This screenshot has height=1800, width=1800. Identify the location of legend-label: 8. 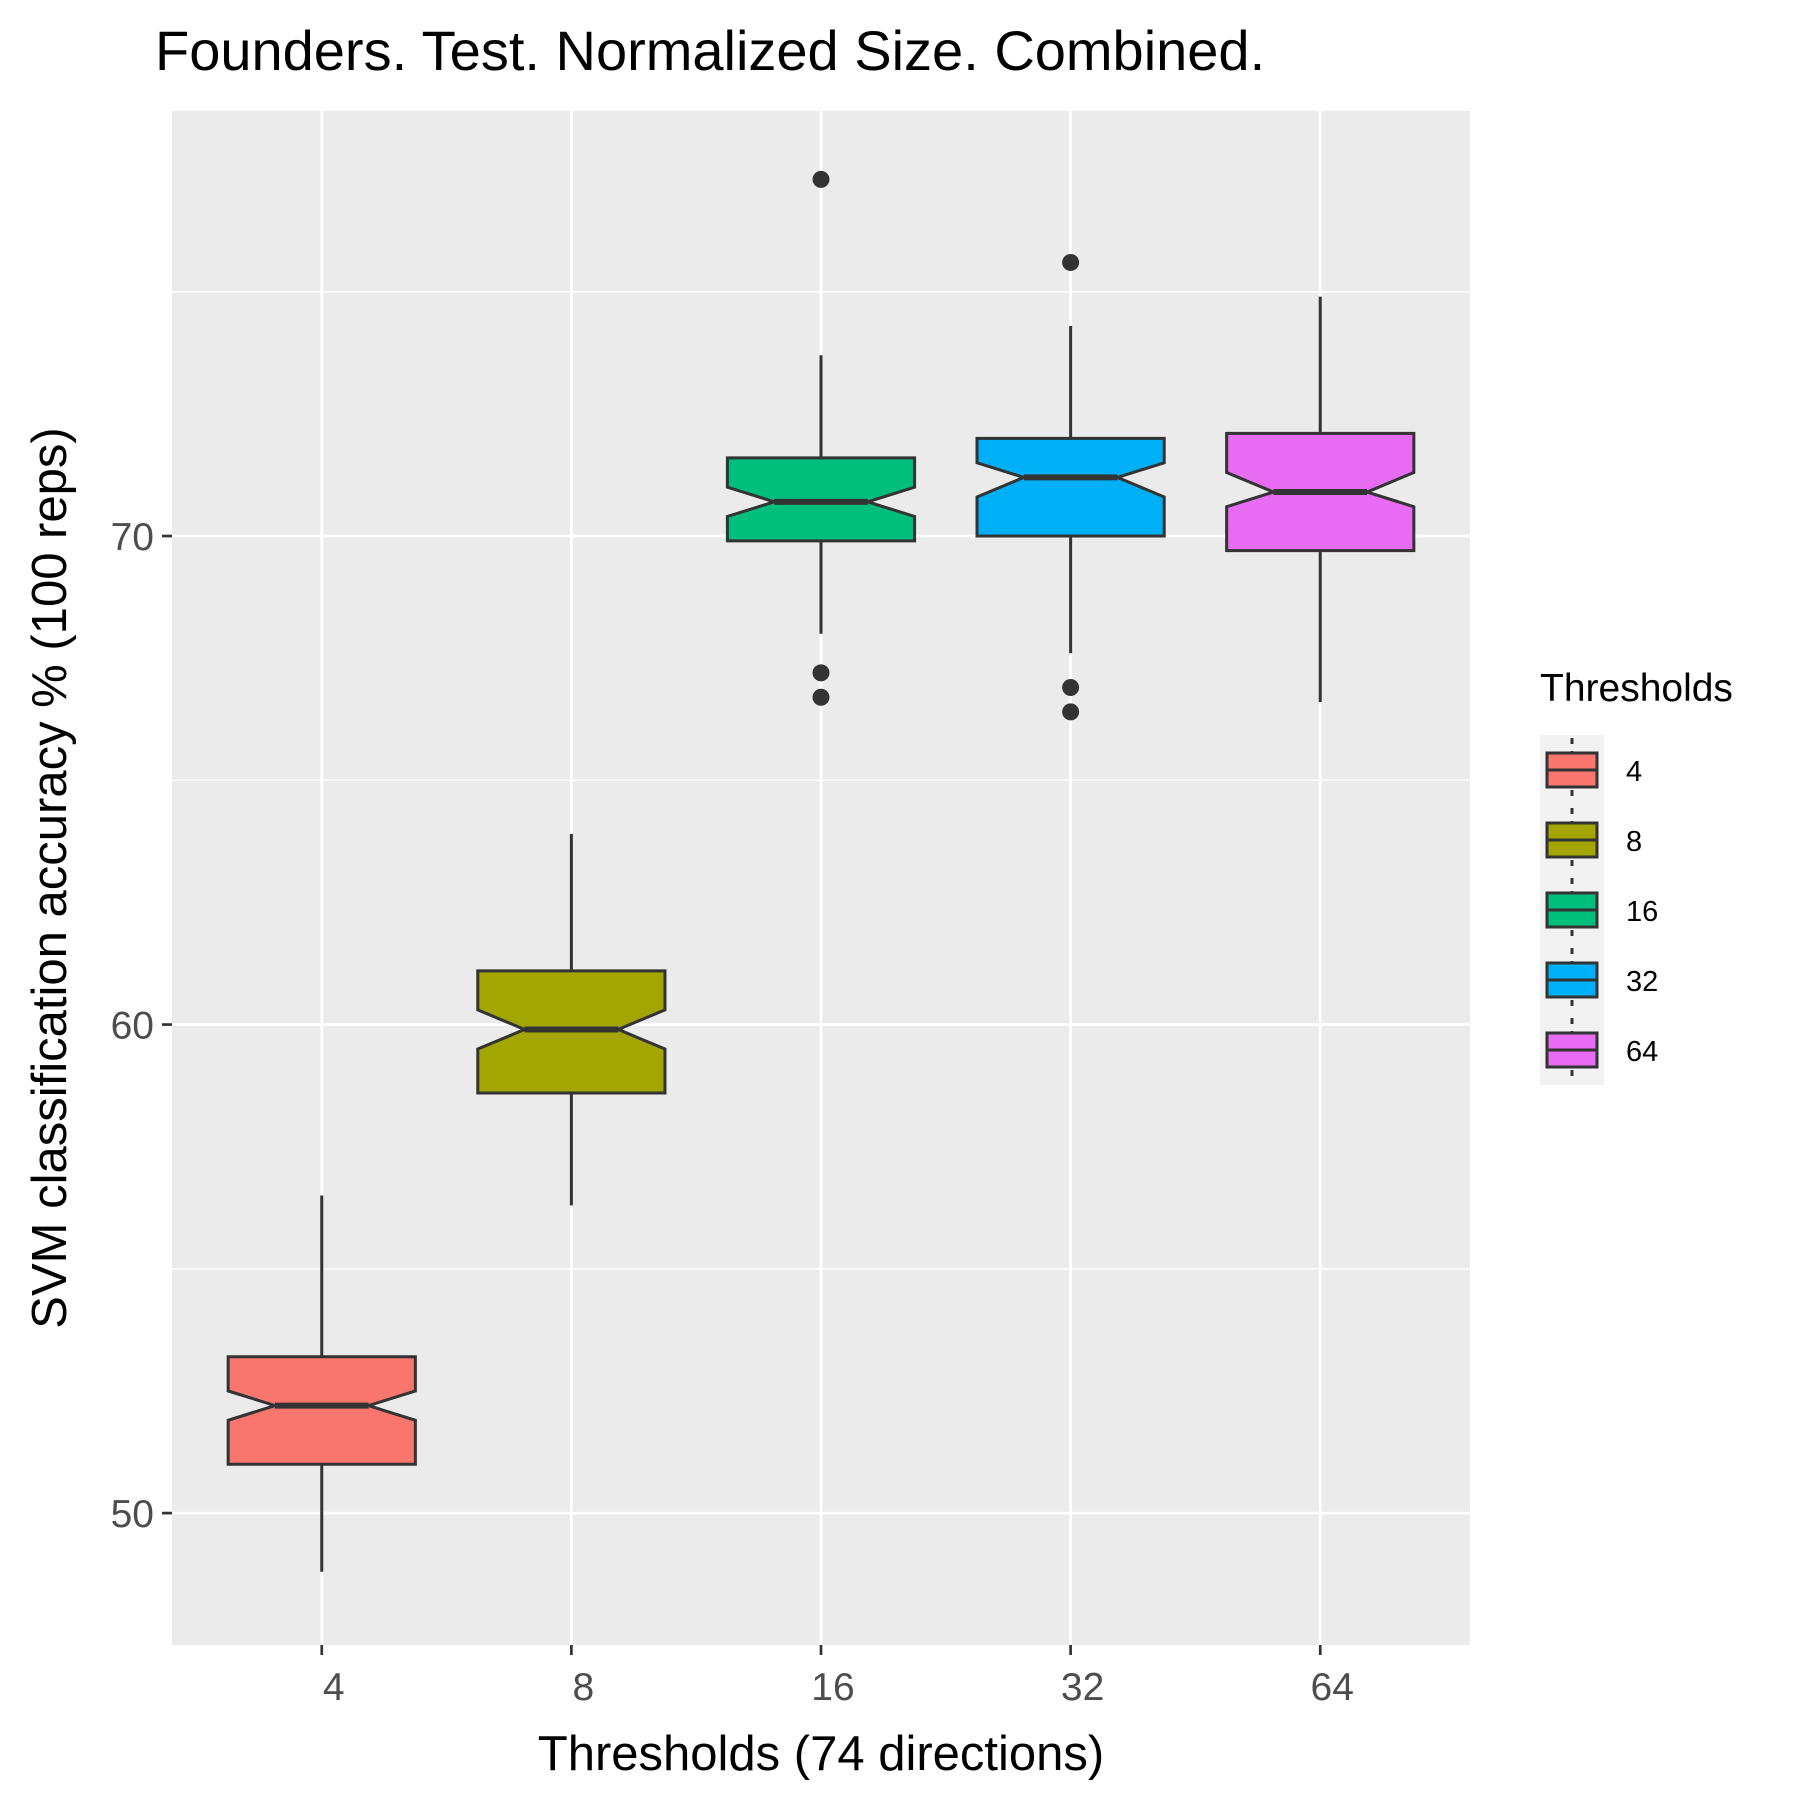
(1634, 842).